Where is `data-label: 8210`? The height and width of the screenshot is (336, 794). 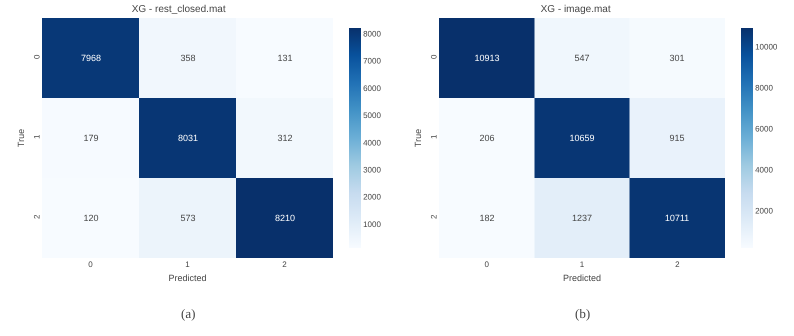
data-label: 8210 is located at coordinates (285, 218).